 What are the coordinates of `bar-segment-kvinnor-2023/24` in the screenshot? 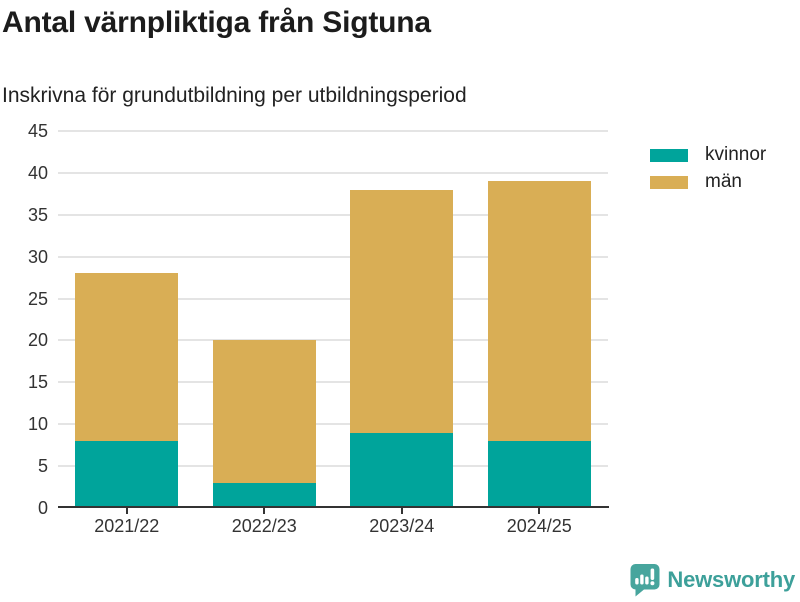 It's located at (402, 470).